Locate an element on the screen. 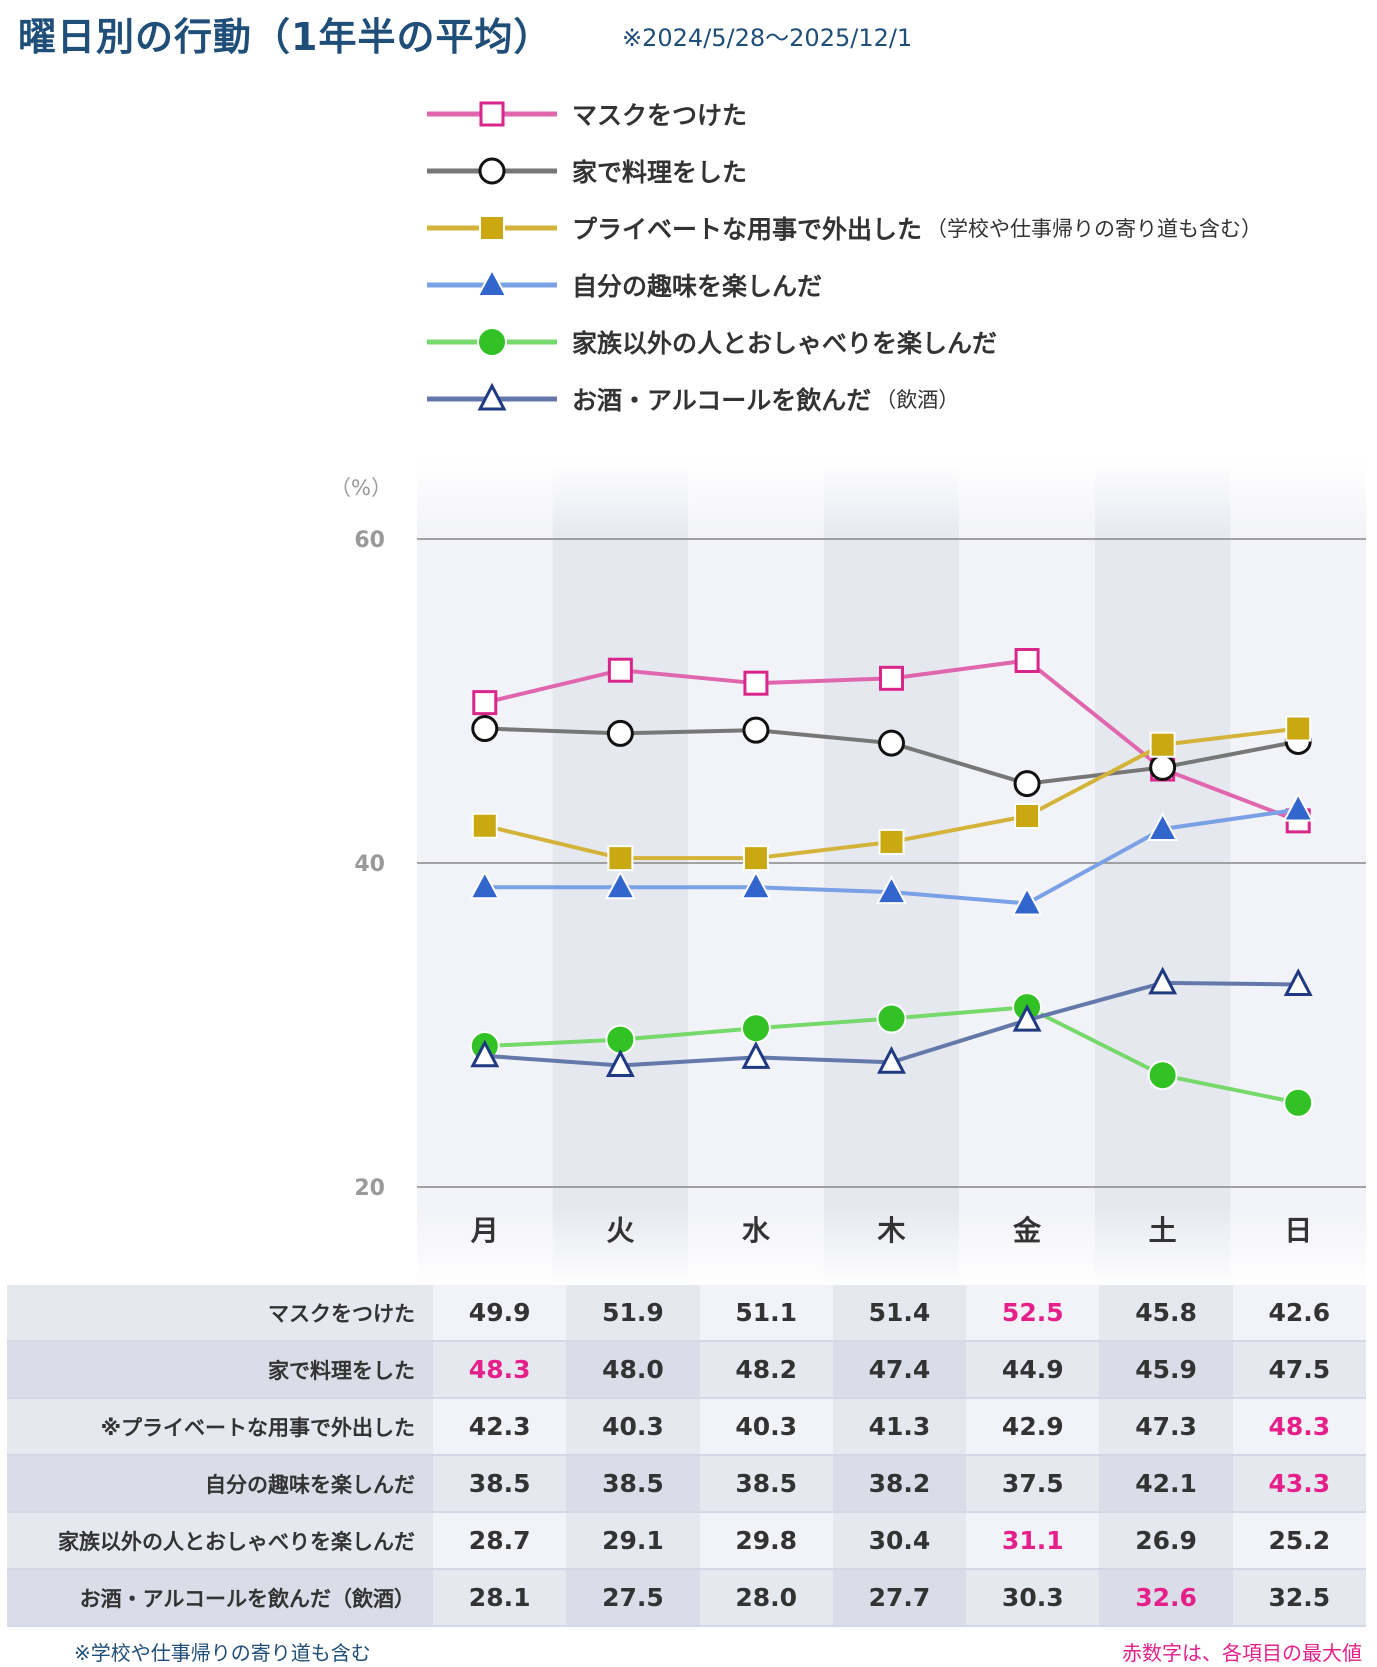 The image size is (1377, 1667). table-cell: 26.9 is located at coordinates (1166, 1541).